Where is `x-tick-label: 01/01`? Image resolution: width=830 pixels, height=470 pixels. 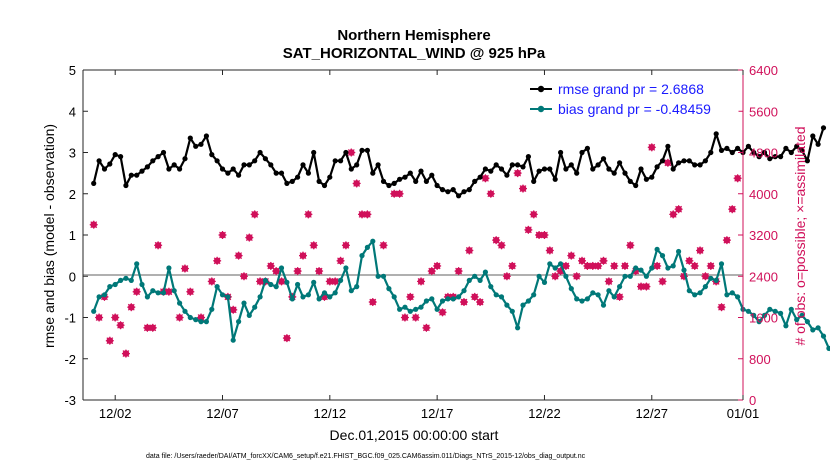
x-tick-label: 01/01 is located at coordinates (743, 413).